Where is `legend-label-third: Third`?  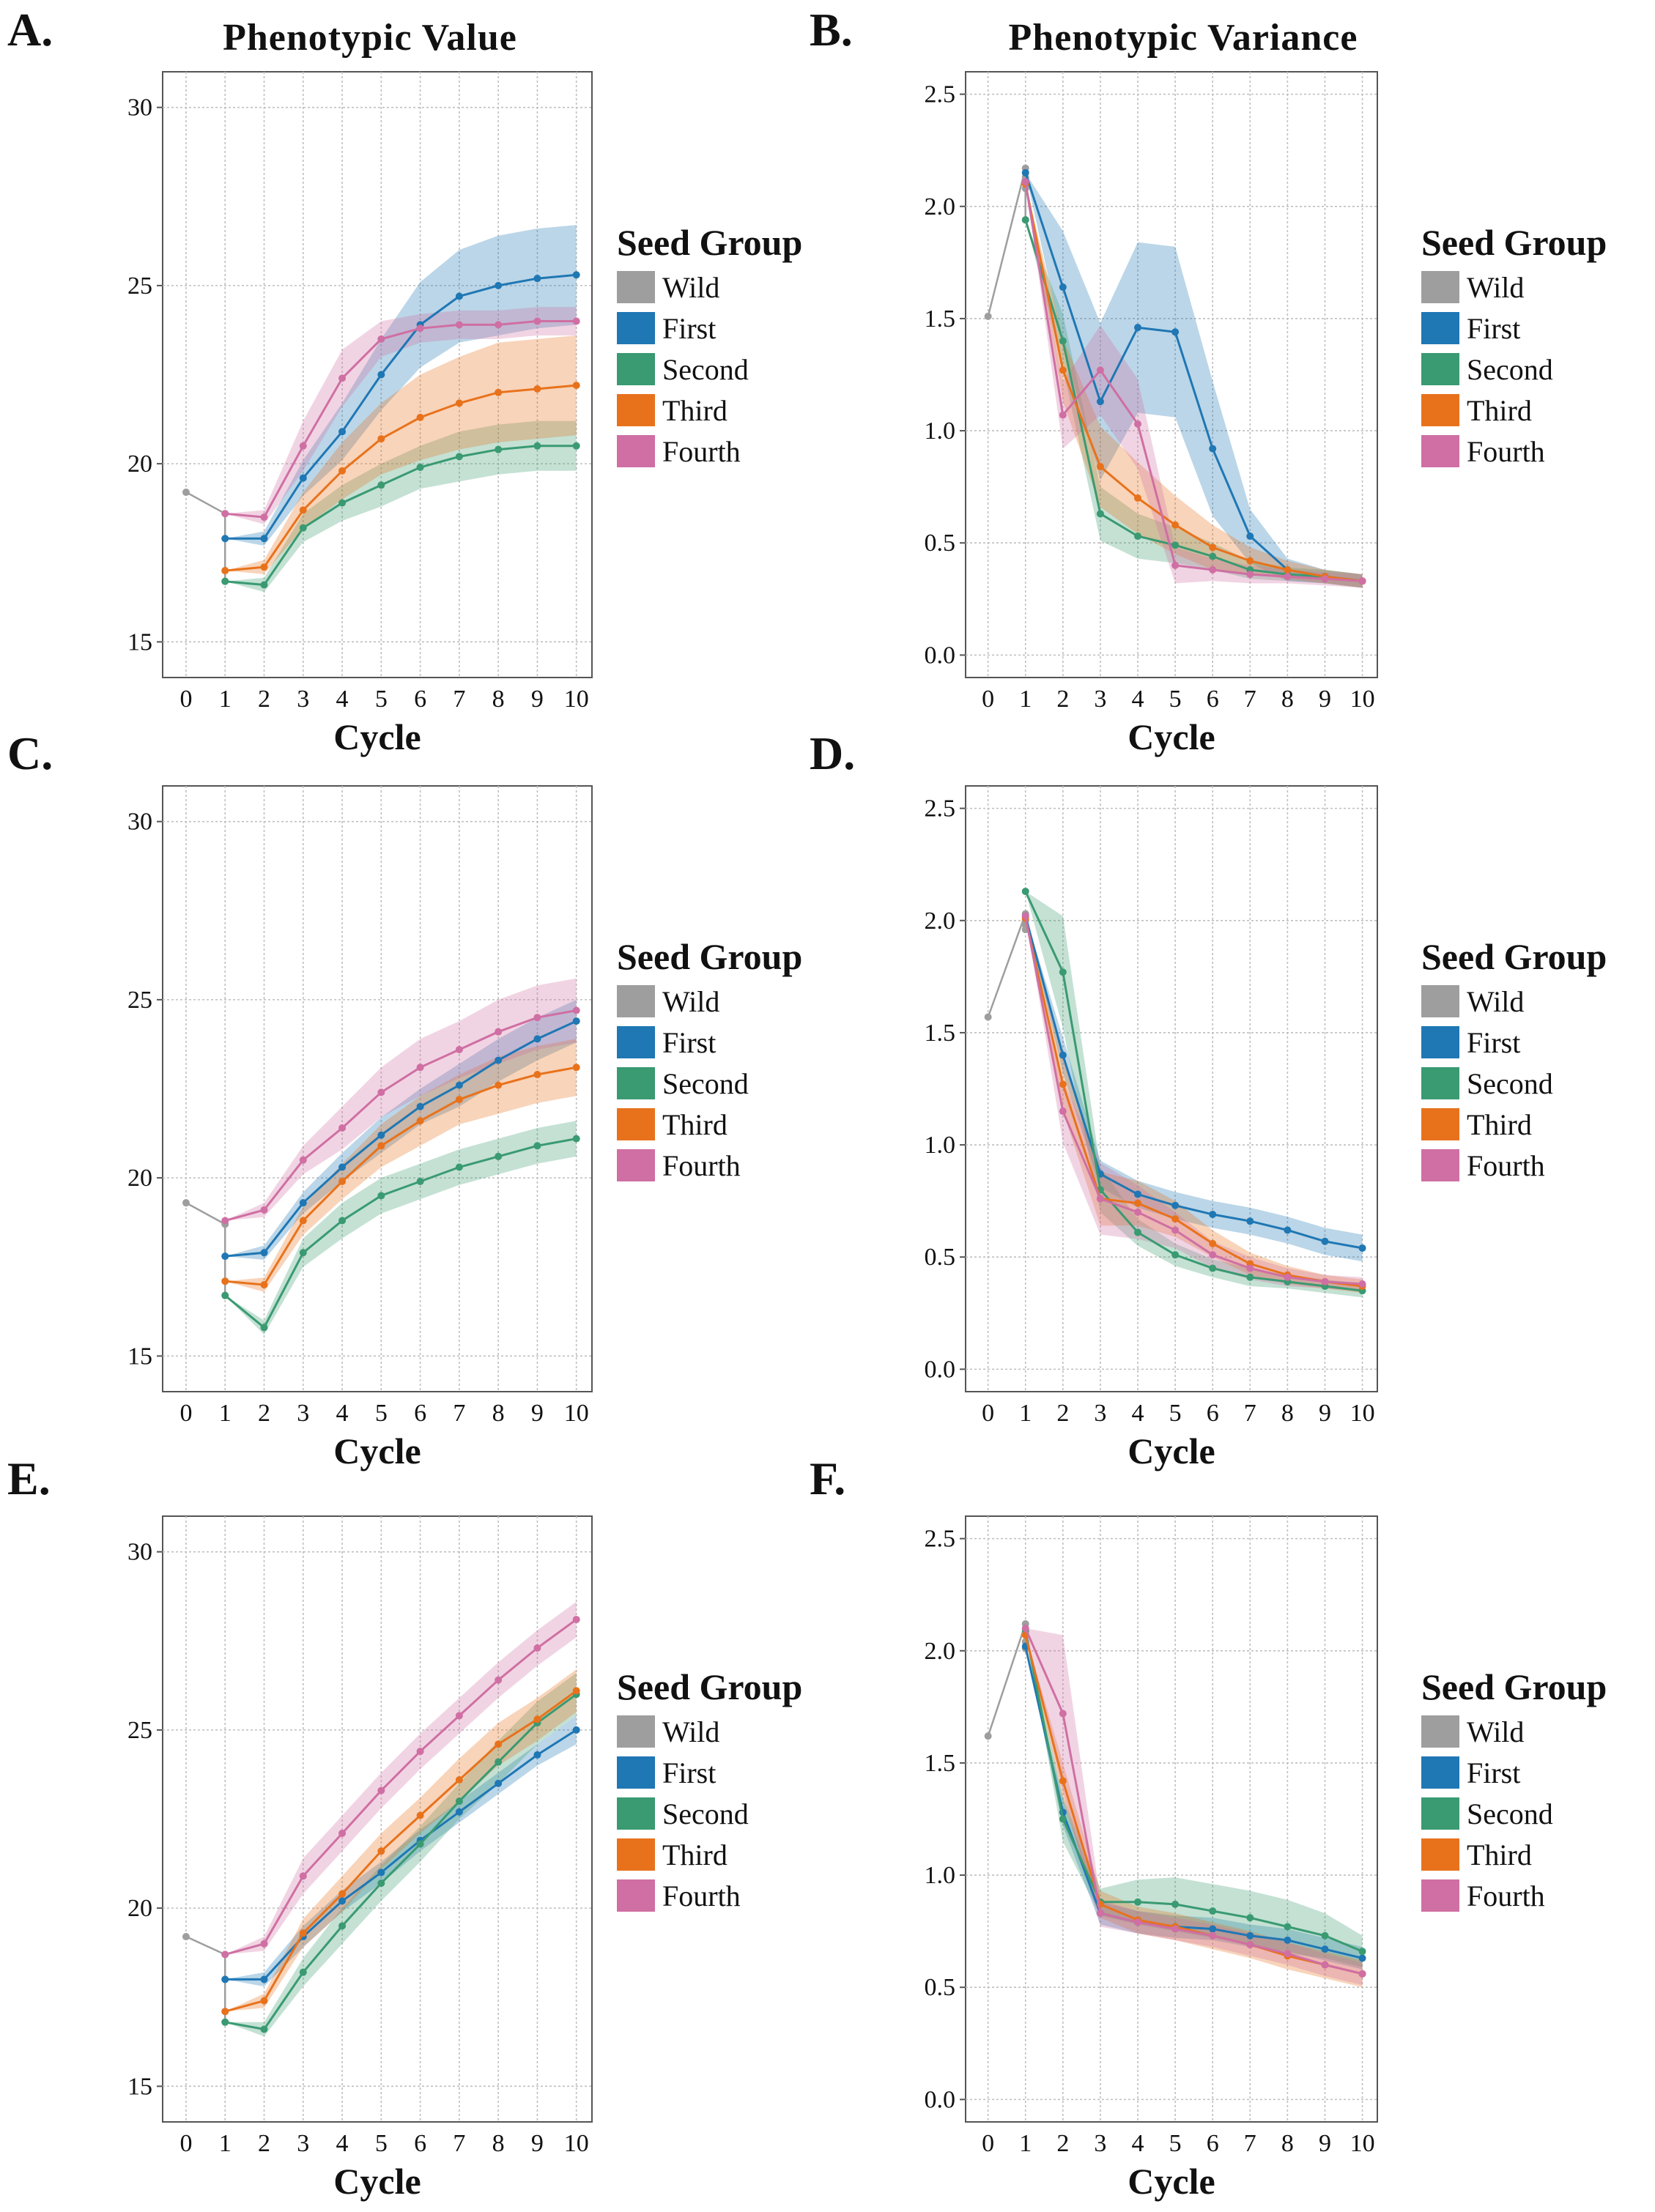
legend-label-third: Third is located at coordinates (1499, 1854).